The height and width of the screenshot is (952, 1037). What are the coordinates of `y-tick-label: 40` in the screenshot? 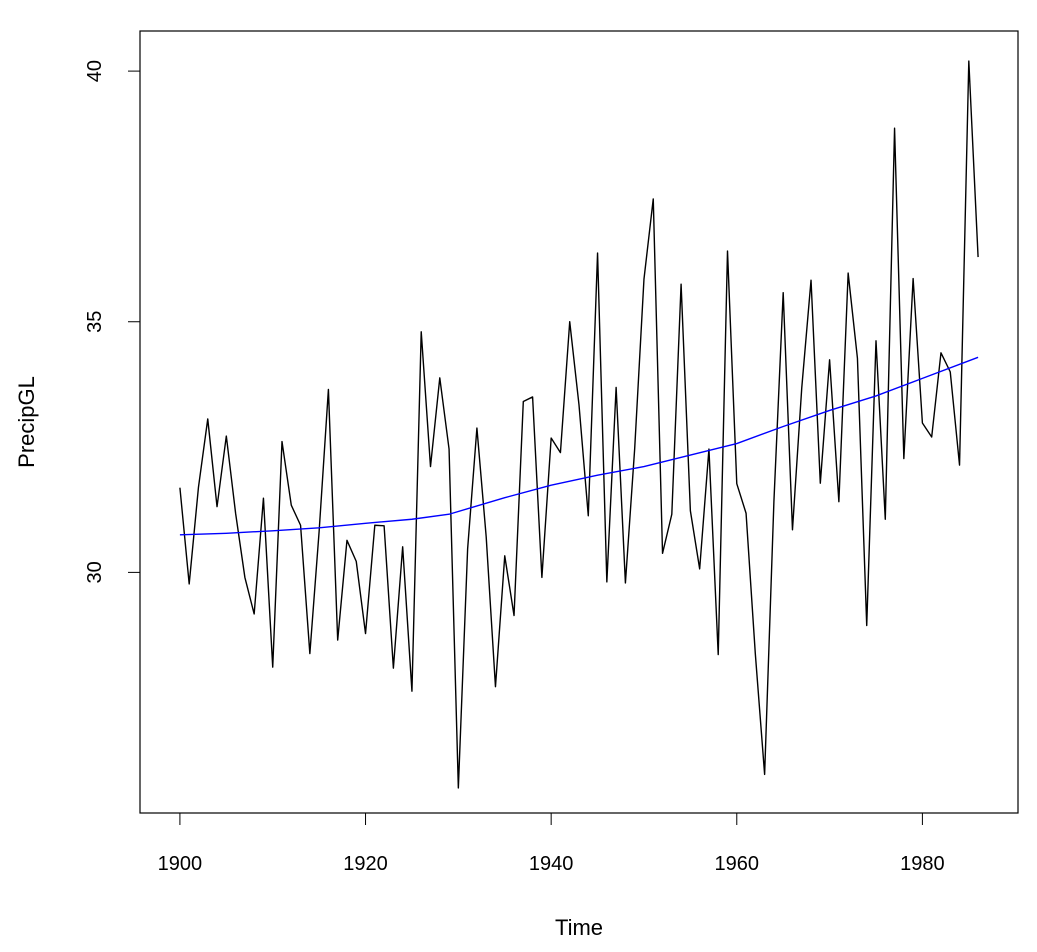 It's located at (95, 71).